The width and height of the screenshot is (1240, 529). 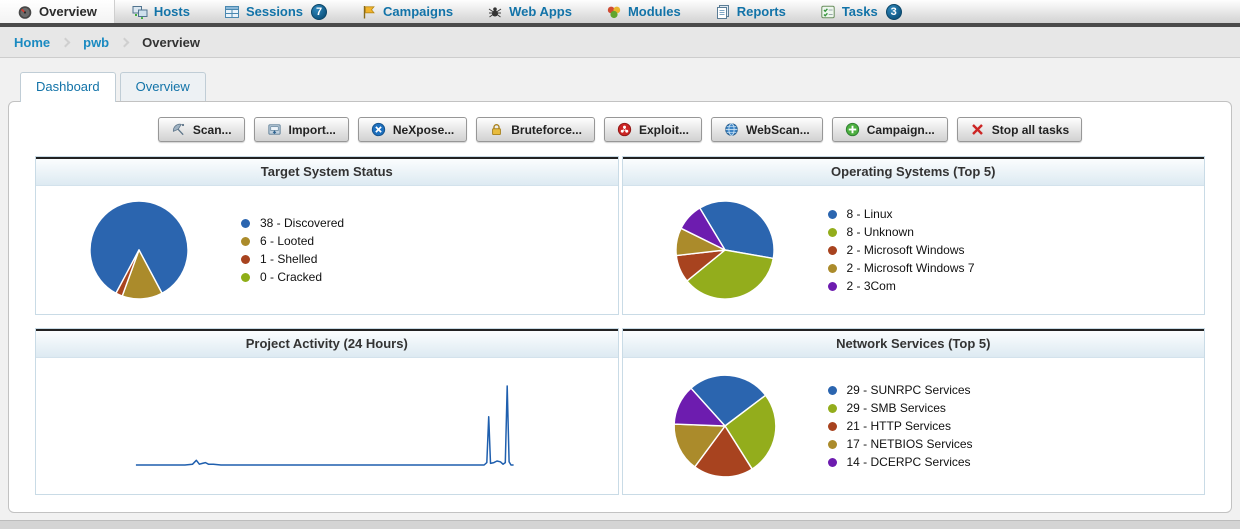 What do you see at coordinates (910, 268) in the screenshot?
I see `legend-label: 2 - Microsoft Windows 7` at bounding box center [910, 268].